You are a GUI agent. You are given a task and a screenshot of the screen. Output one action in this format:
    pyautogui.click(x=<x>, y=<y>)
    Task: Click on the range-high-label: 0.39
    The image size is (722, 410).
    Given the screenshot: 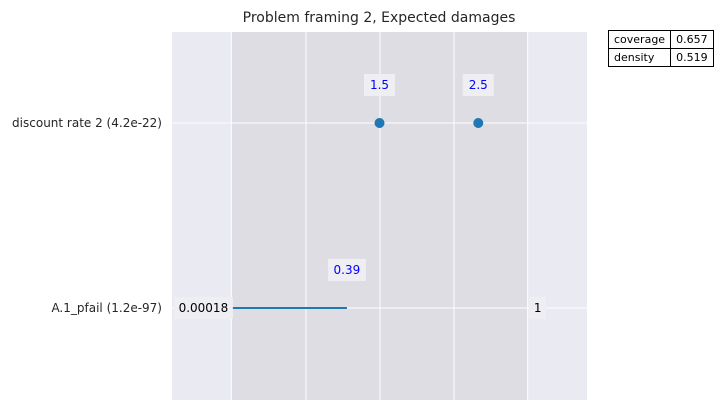 What is the action you would take?
    pyautogui.click(x=347, y=270)
    